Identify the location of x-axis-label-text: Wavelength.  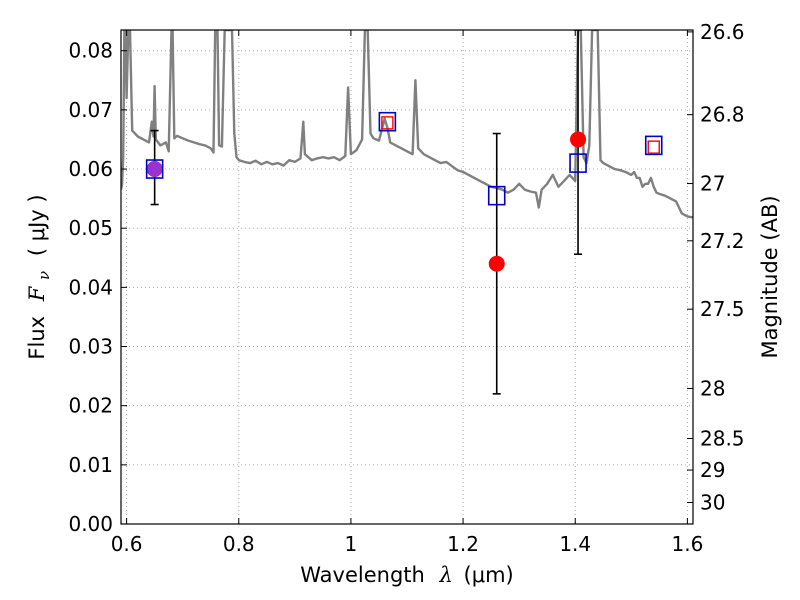
(362, 575).